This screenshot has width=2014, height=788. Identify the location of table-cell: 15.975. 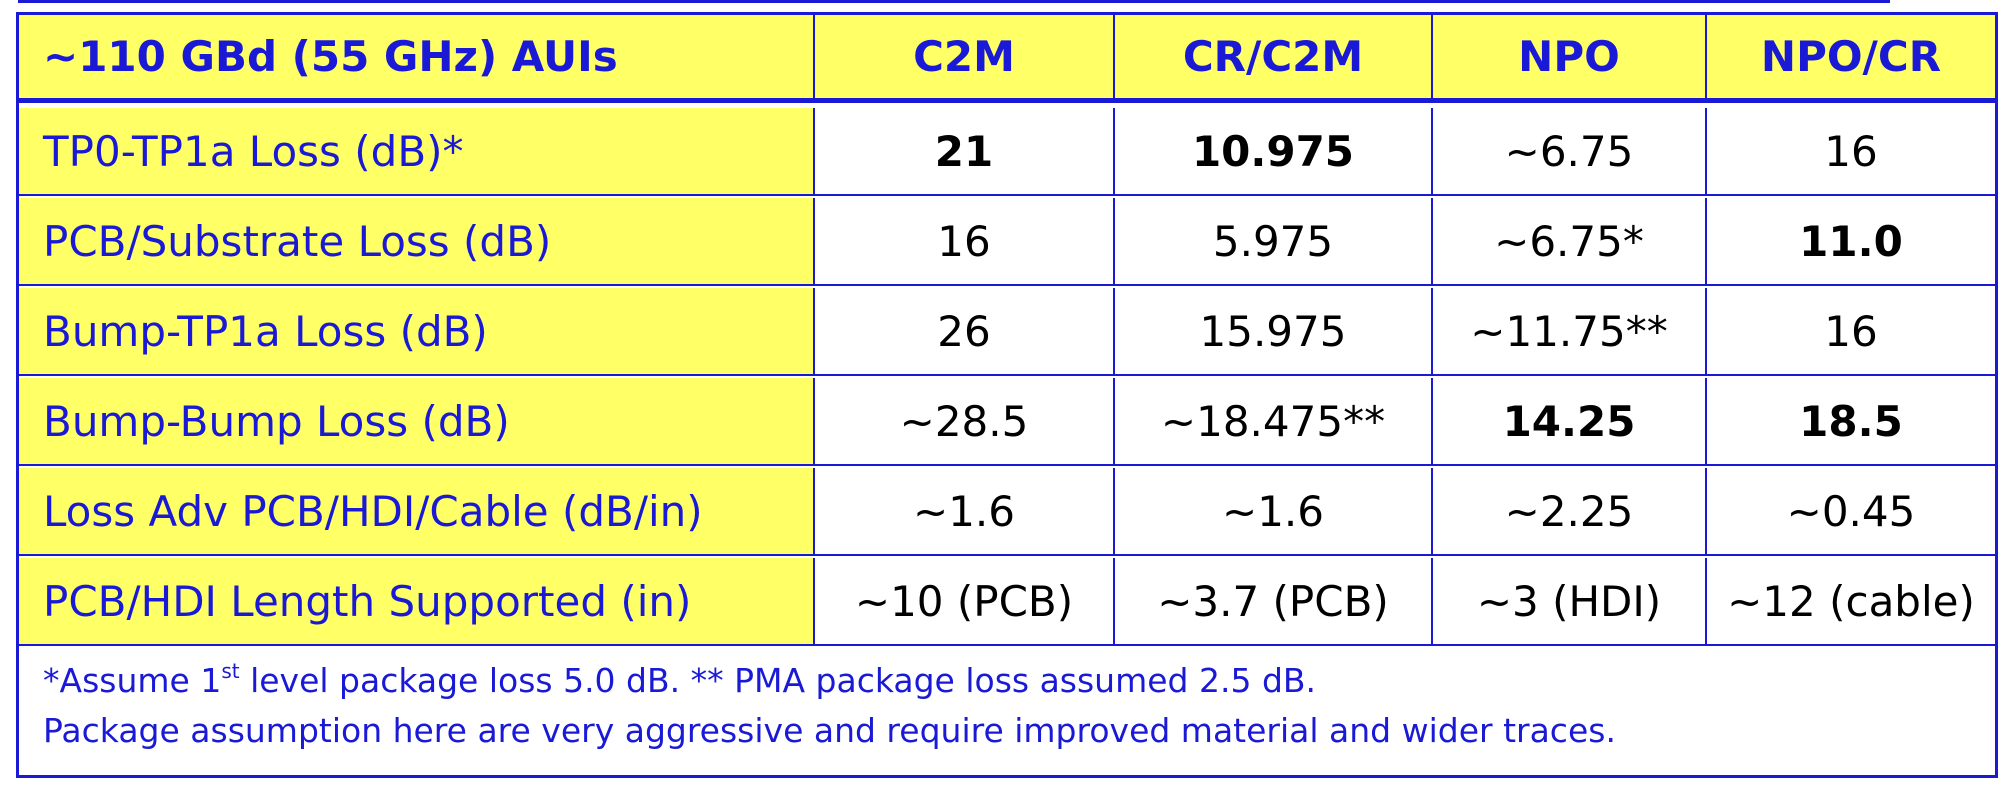
(1274, 331).